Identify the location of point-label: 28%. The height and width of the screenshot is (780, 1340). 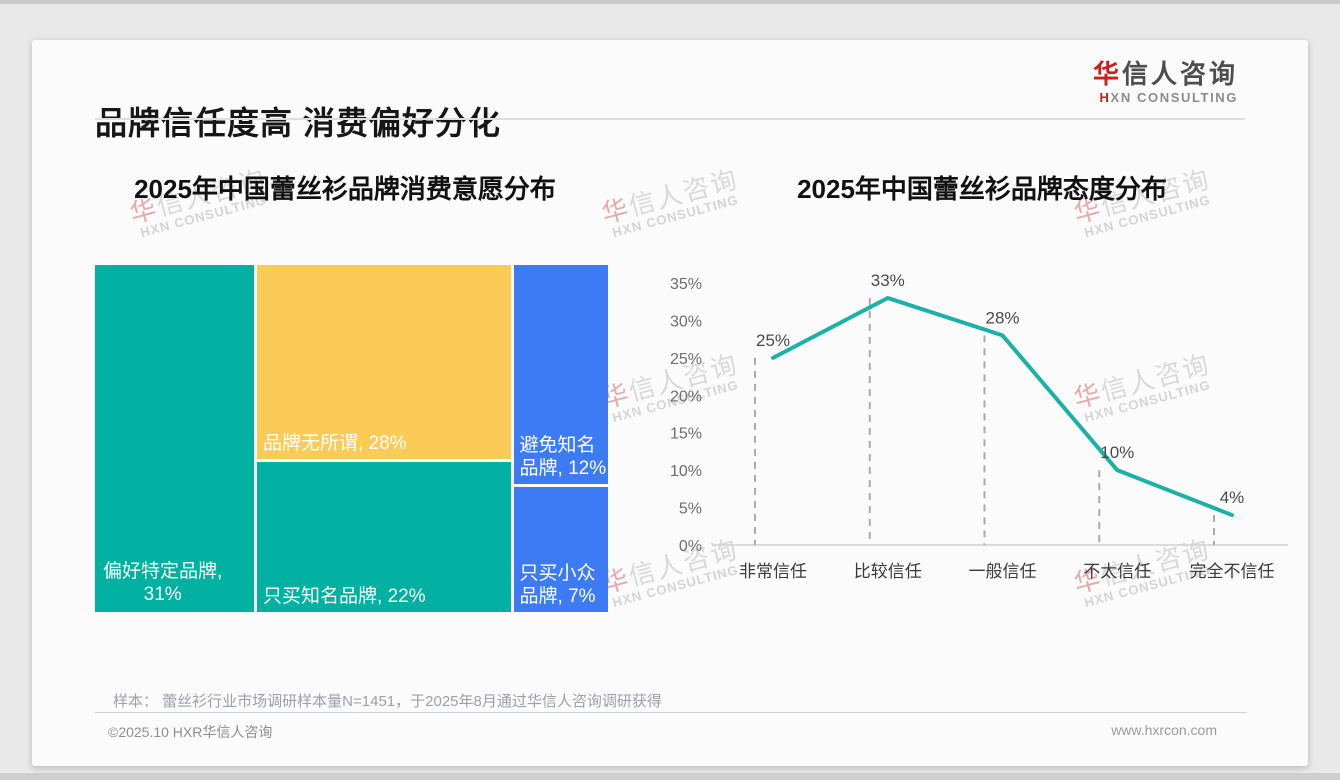
(1002, 317).